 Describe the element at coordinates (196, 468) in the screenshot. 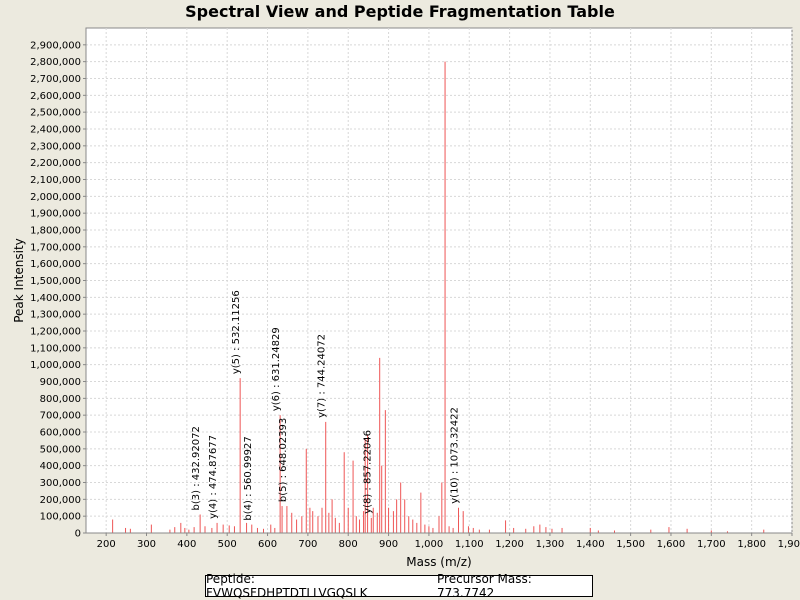

I see `peak-annotation: b(3) : 432.92072` at that location.